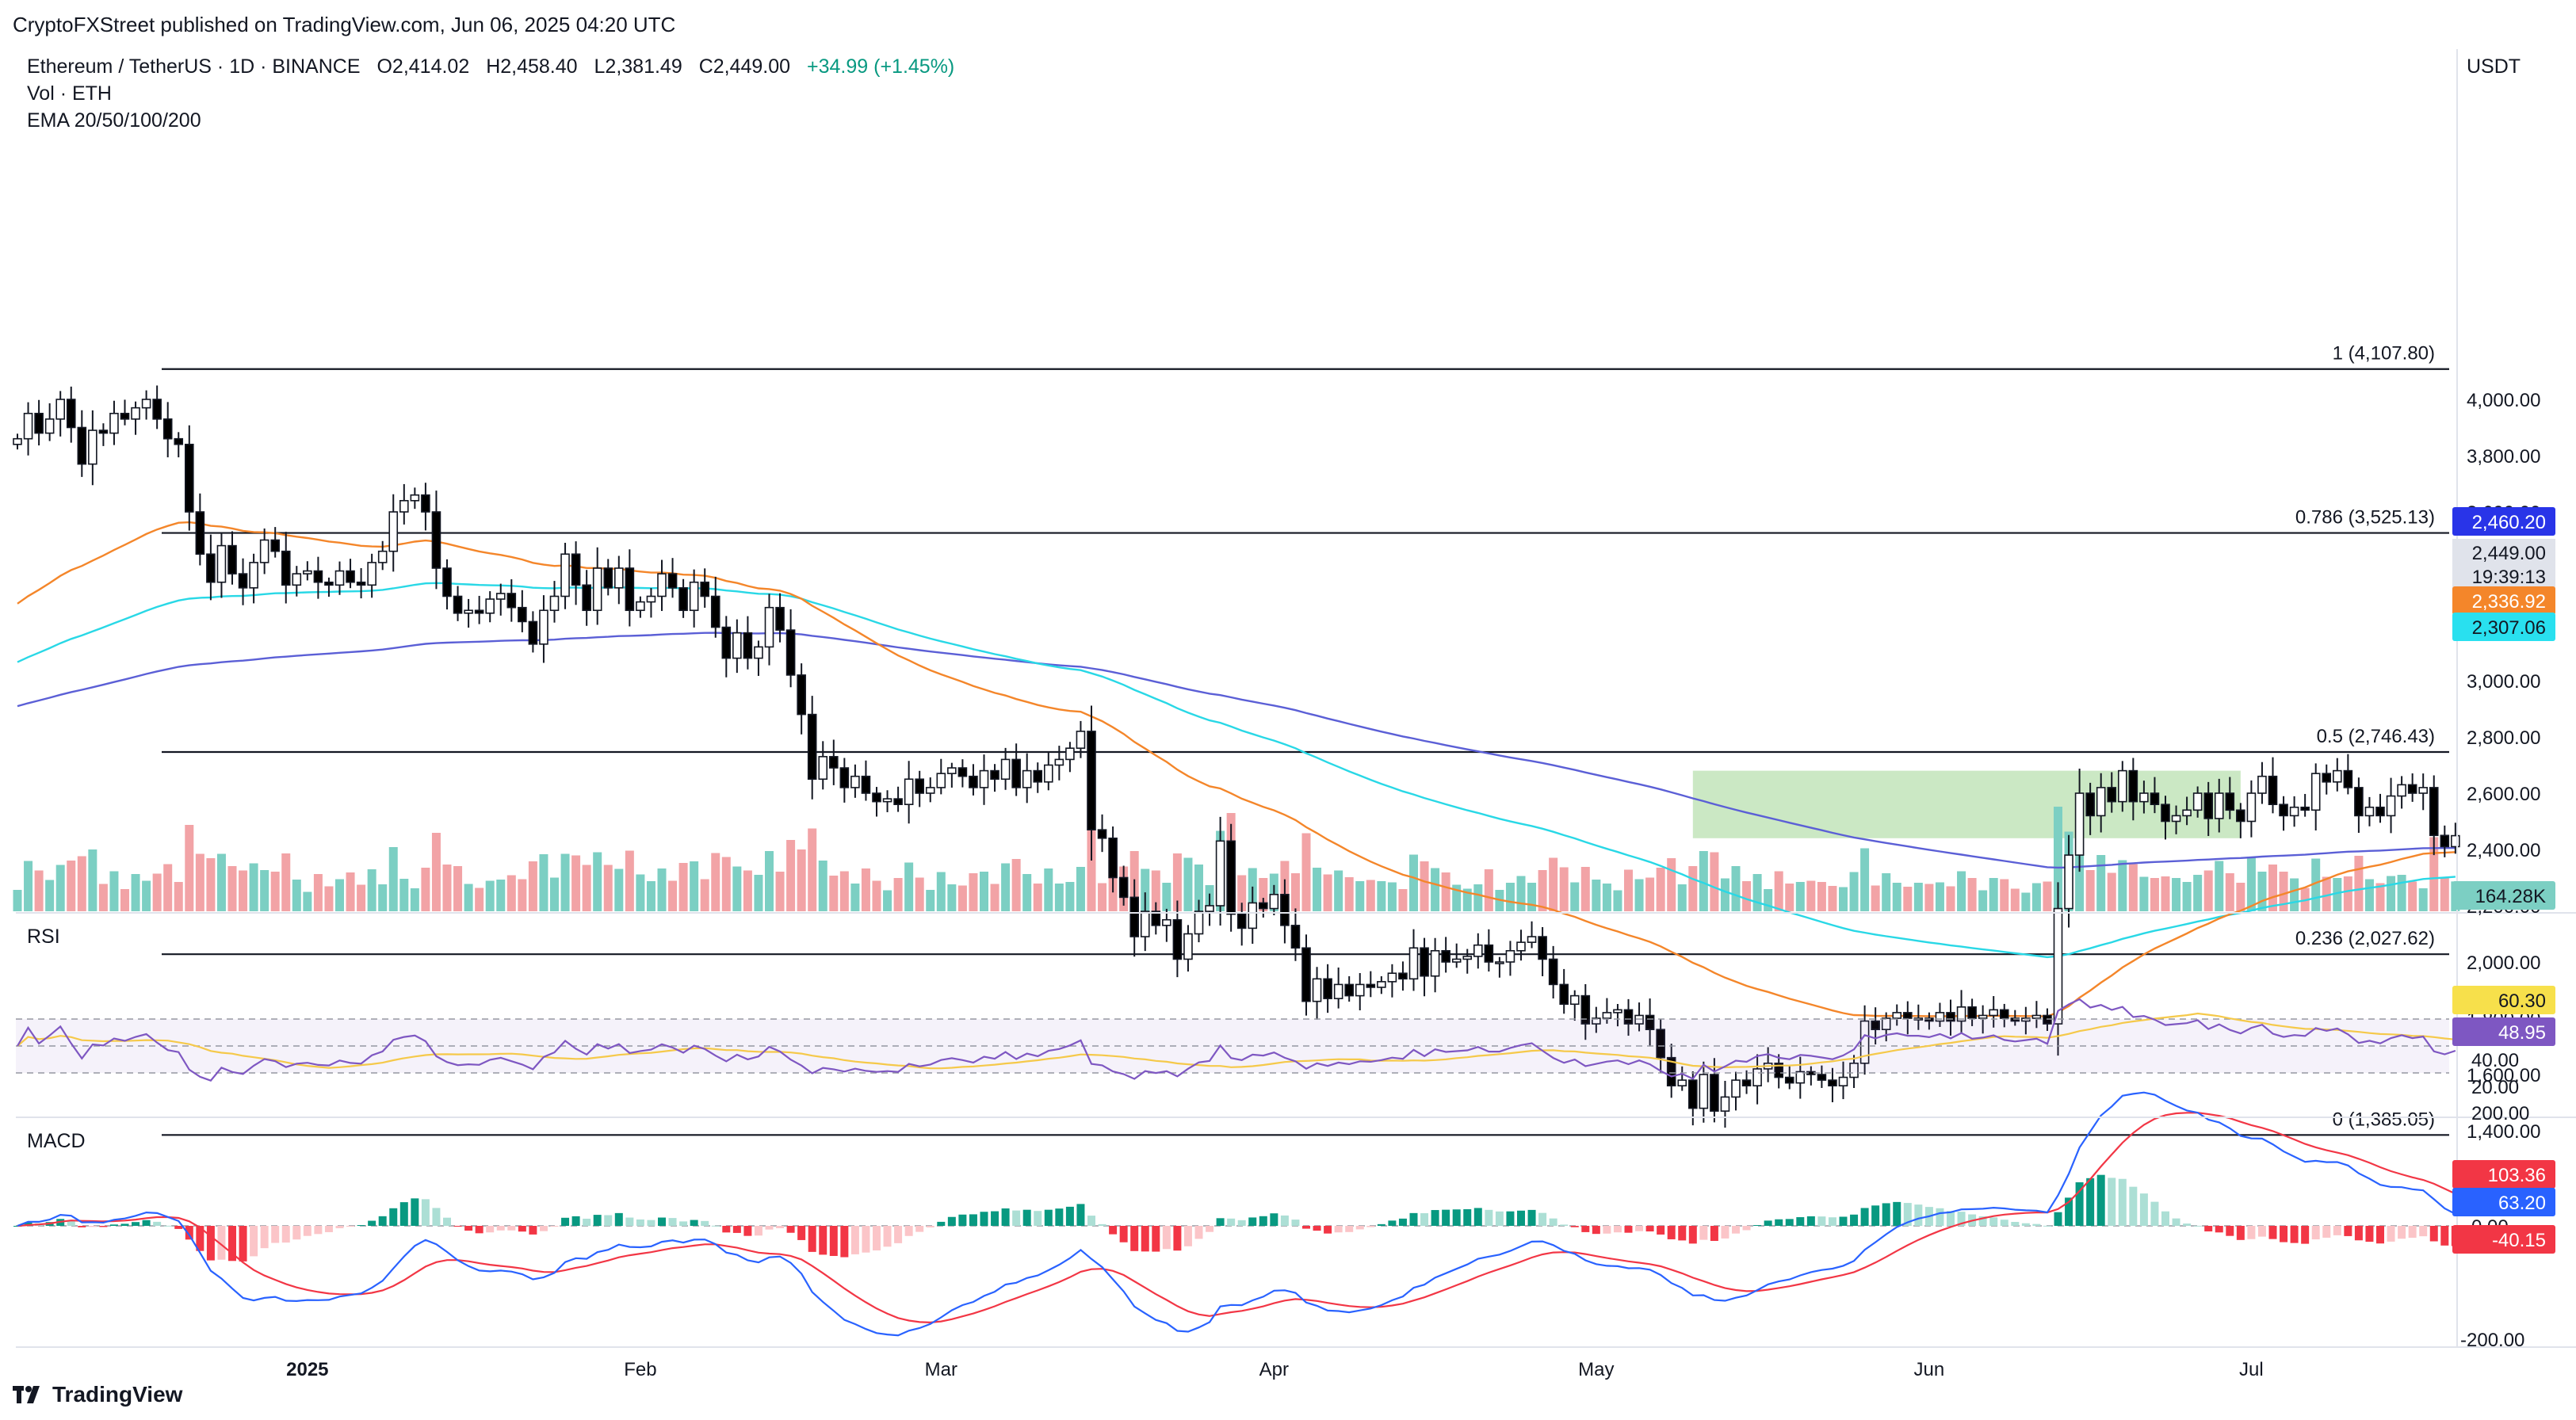  I want to click on price-tick-label: 1,400.00, so click(2503, 1132).